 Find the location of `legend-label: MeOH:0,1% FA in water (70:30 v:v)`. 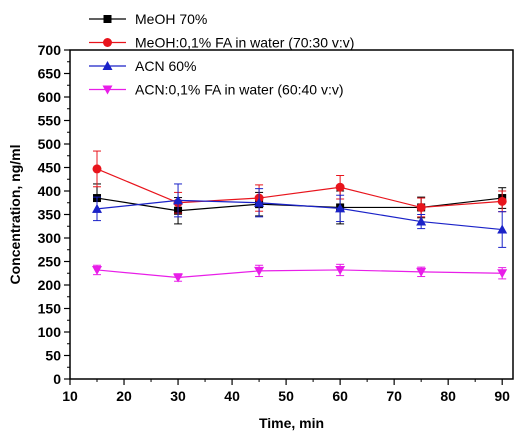

legend-label: MeOH:0,1% FA in water (70:30 v:v) is located at coordinates (244, 43).